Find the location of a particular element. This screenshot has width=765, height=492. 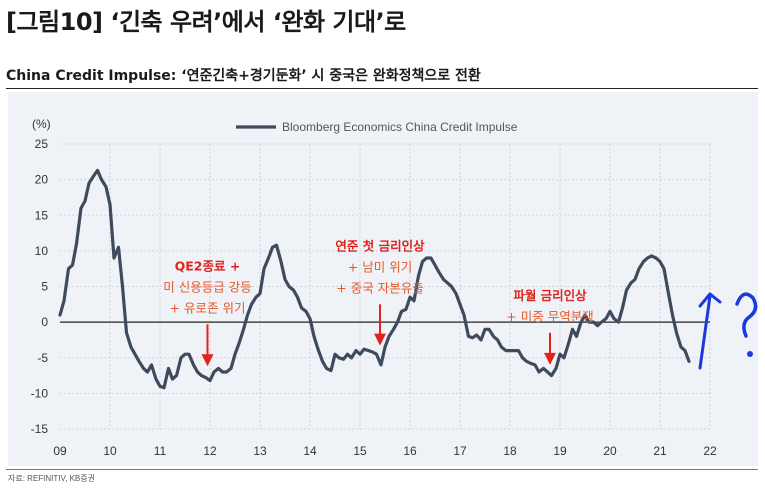

x-tick-label: 15 is located at coordinates (360, 451).